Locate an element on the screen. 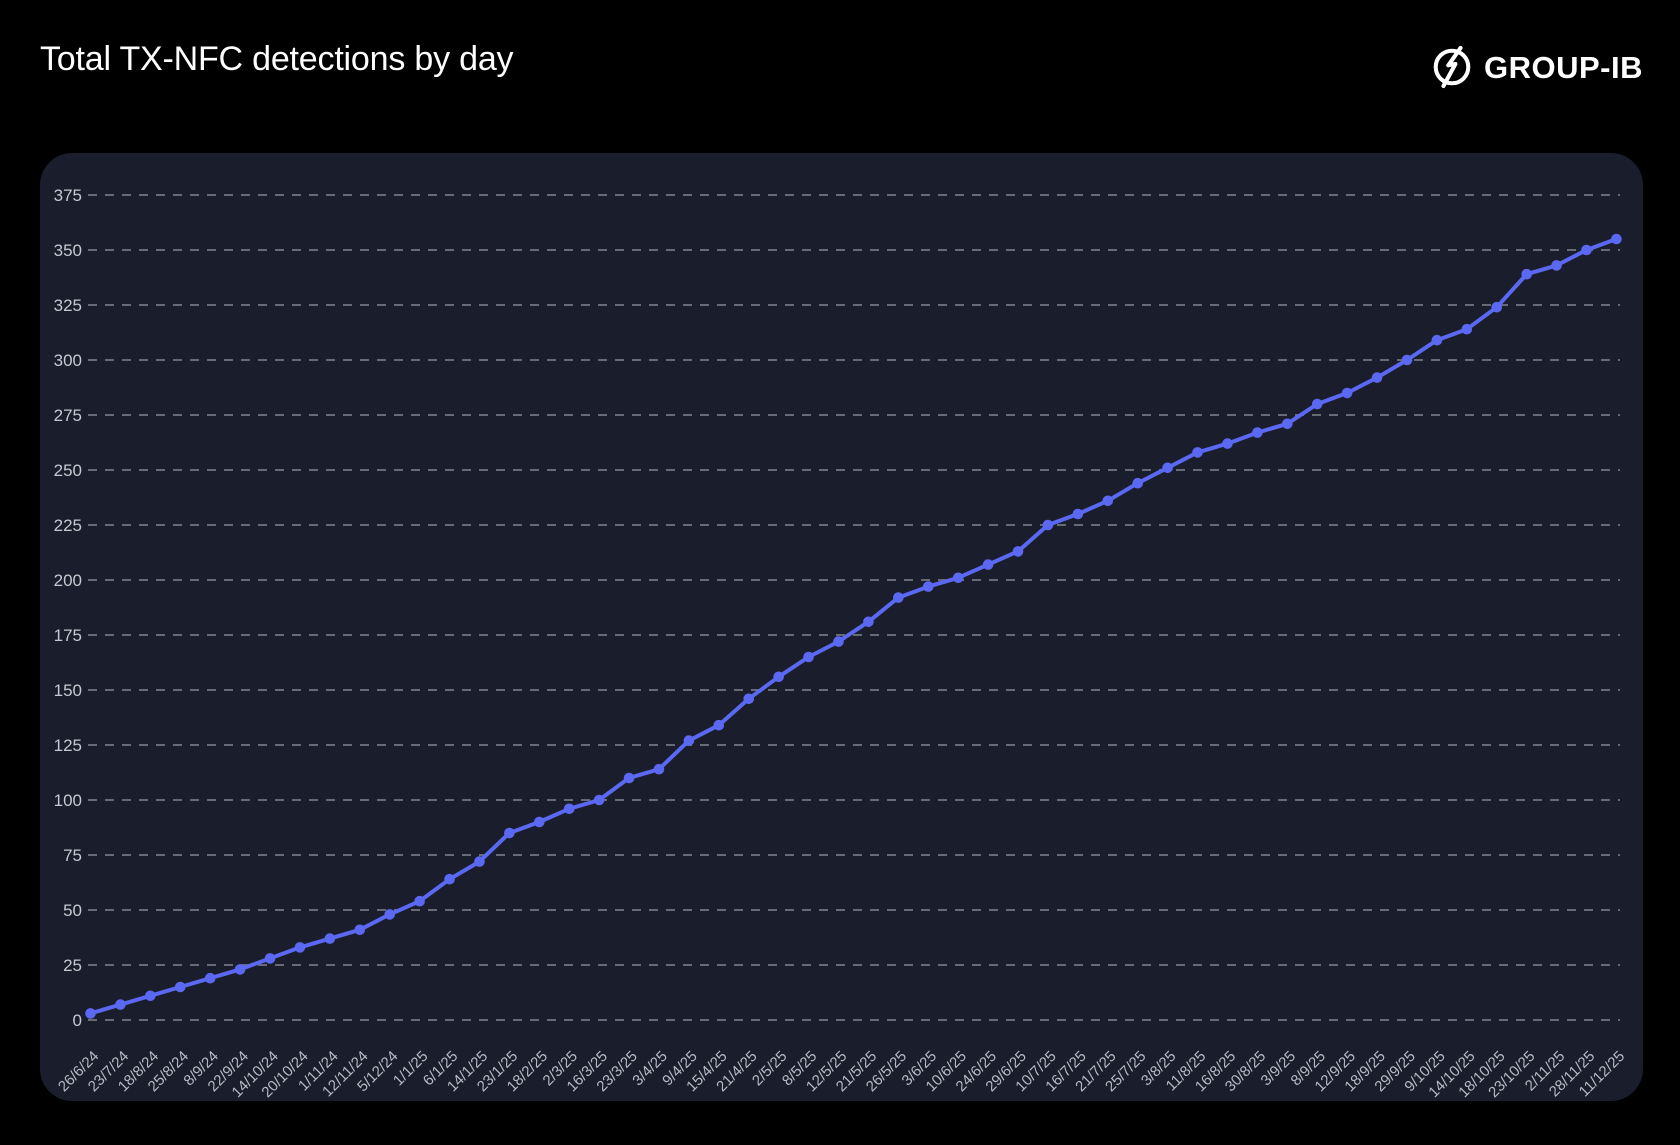 The height and width of the screenshot is (1145, 1680). y-tick-label: 150 is located at coordinates (68, 690).